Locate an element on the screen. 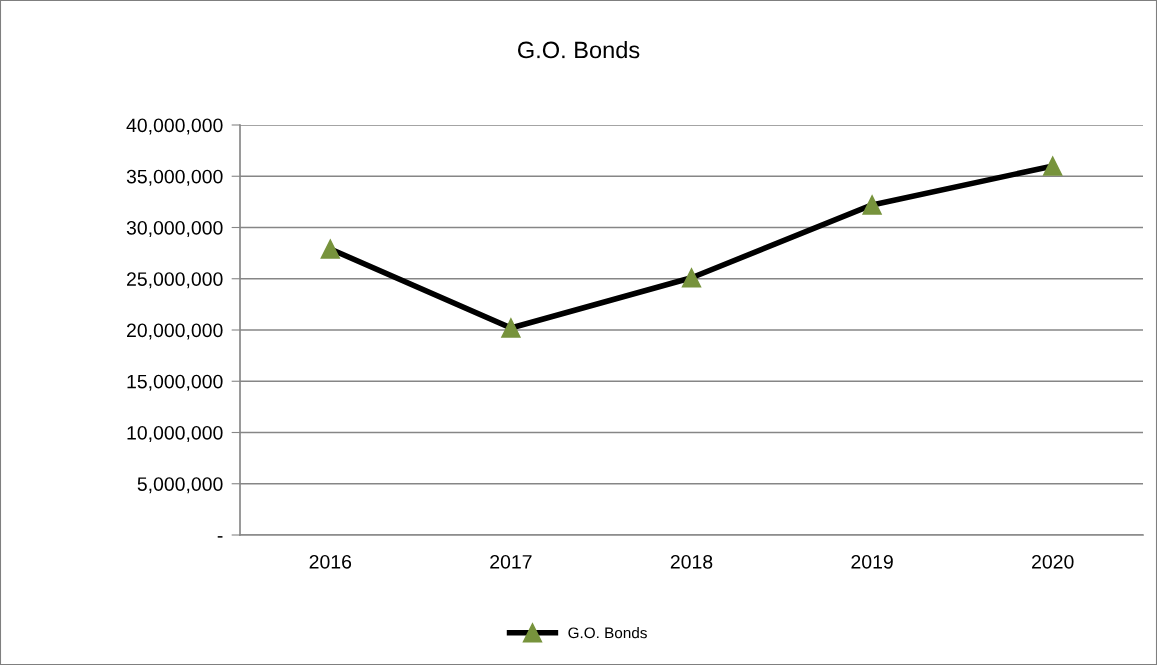 The image size is (1157, 665). chart-title: G.O. Bonds is located at coordinates (579, 50).